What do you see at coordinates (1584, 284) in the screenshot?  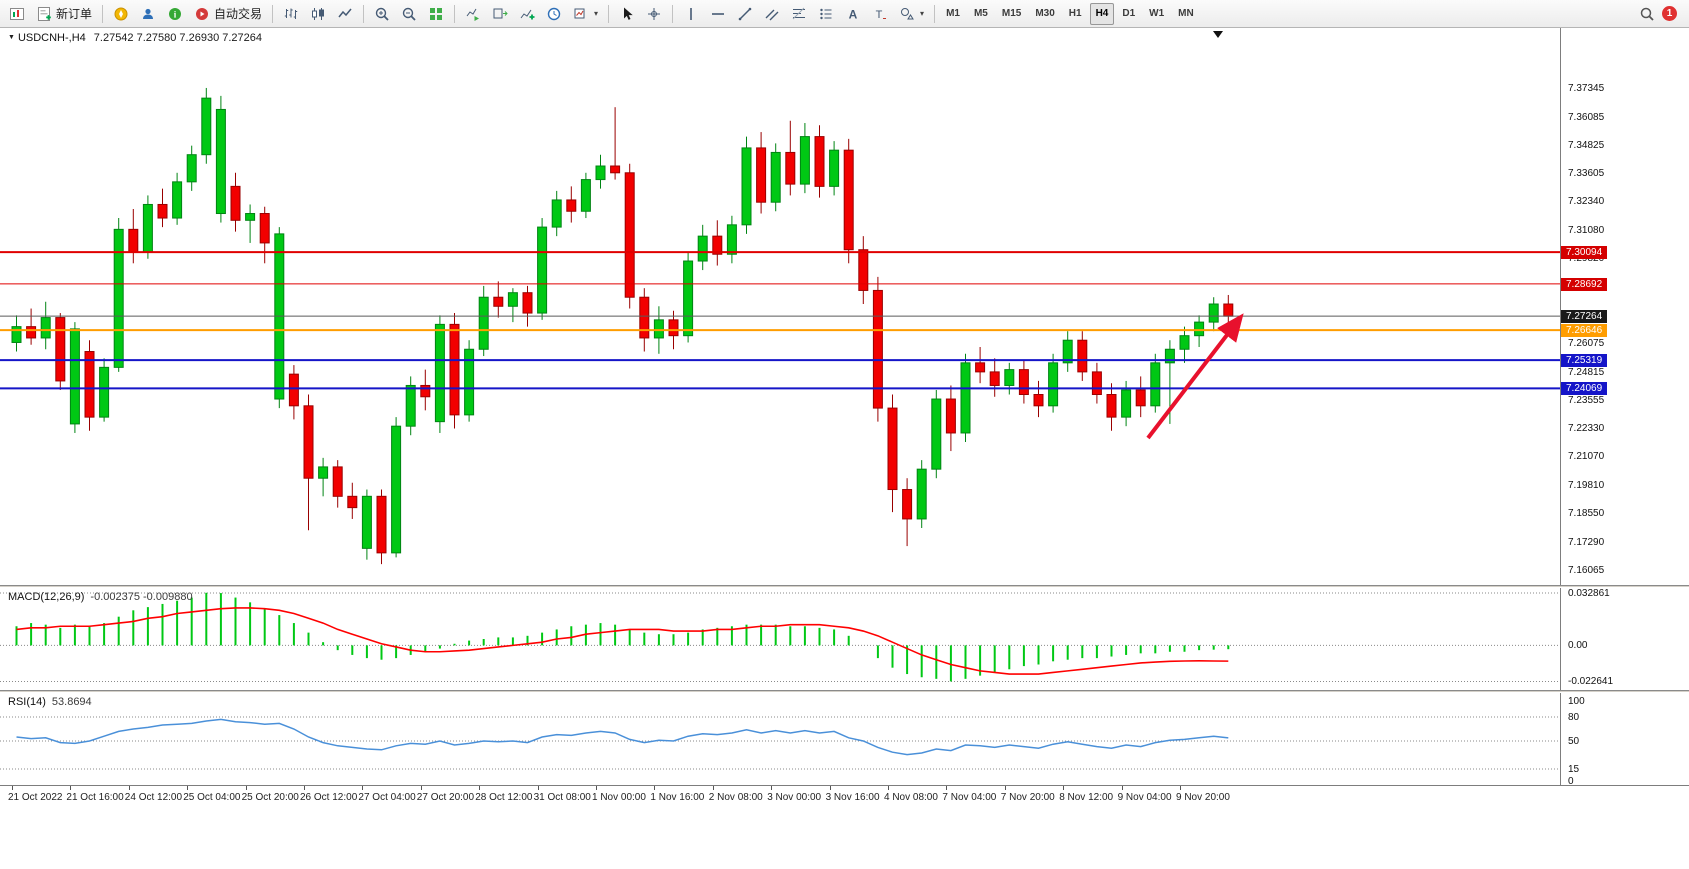 I see `price-tag: 7.28692` at bounding box center [1584, 284].